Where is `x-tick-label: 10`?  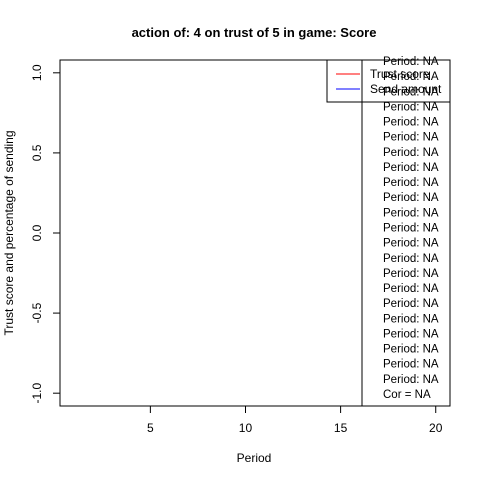
x-tick-label: 10 is located at coordinates (246, 428).